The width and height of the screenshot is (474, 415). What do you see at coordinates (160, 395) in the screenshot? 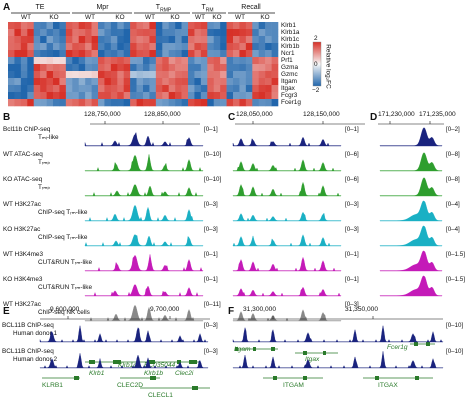
I see `gene-label-clecl1: CLECL1` at bounding box center [160, 395].